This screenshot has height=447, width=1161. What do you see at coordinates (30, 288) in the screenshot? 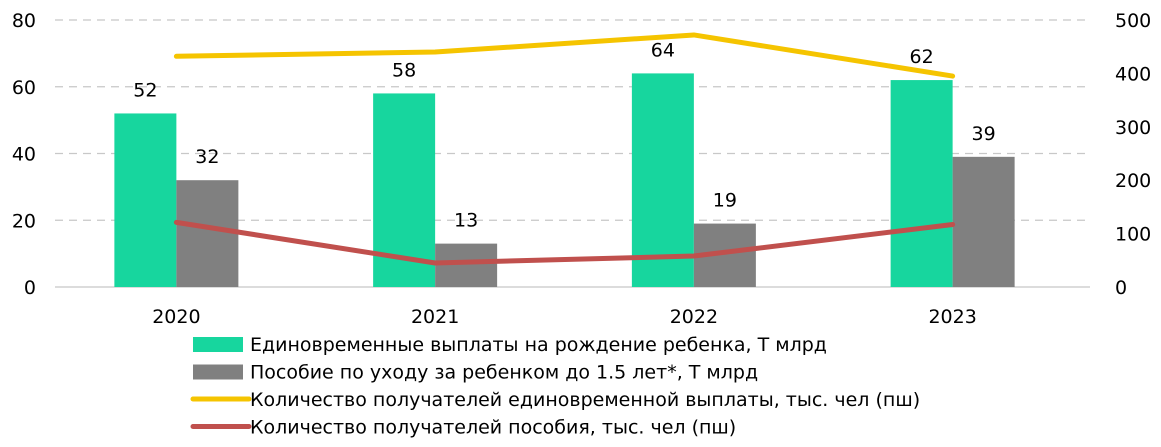
I see `y-left-tick-label: 0` at bounding box center [30, 288].